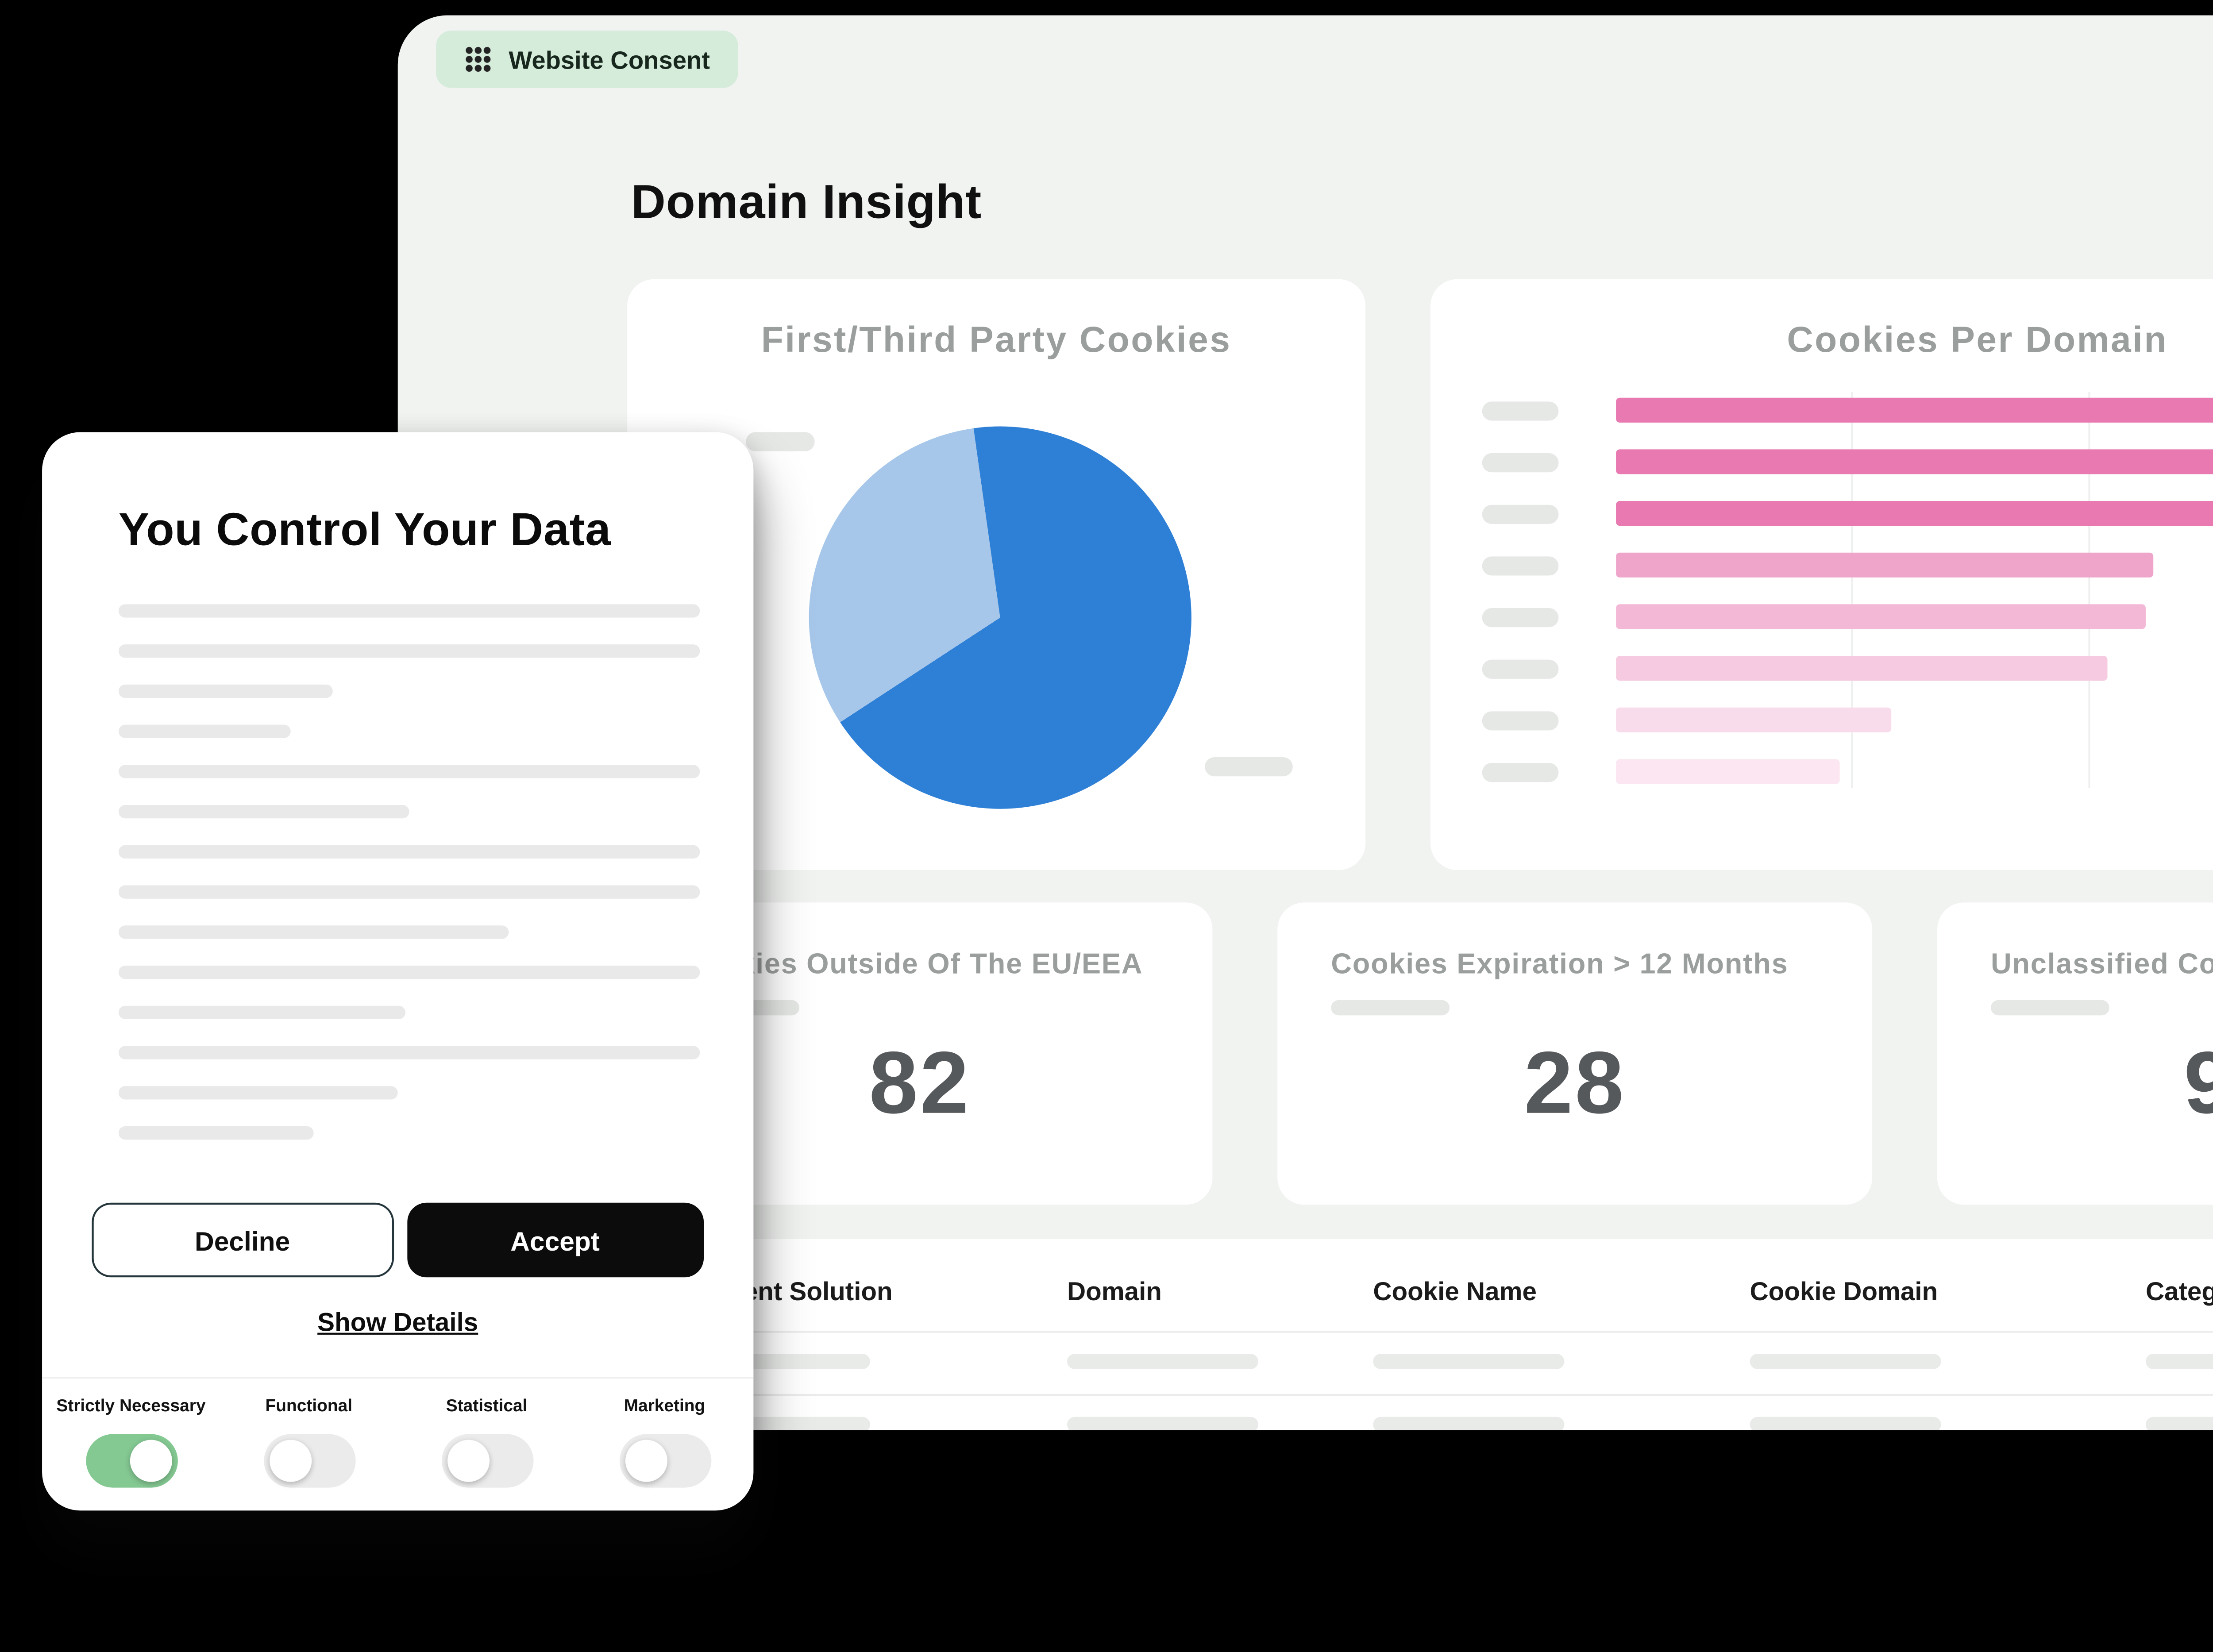 The width and height of the screenshot is (2213, 1652). What do you see at coordinates (1844, 1292) in the screenshot?
I see `column-header: Cookie Domain` at bounding box center [1844, 1292].